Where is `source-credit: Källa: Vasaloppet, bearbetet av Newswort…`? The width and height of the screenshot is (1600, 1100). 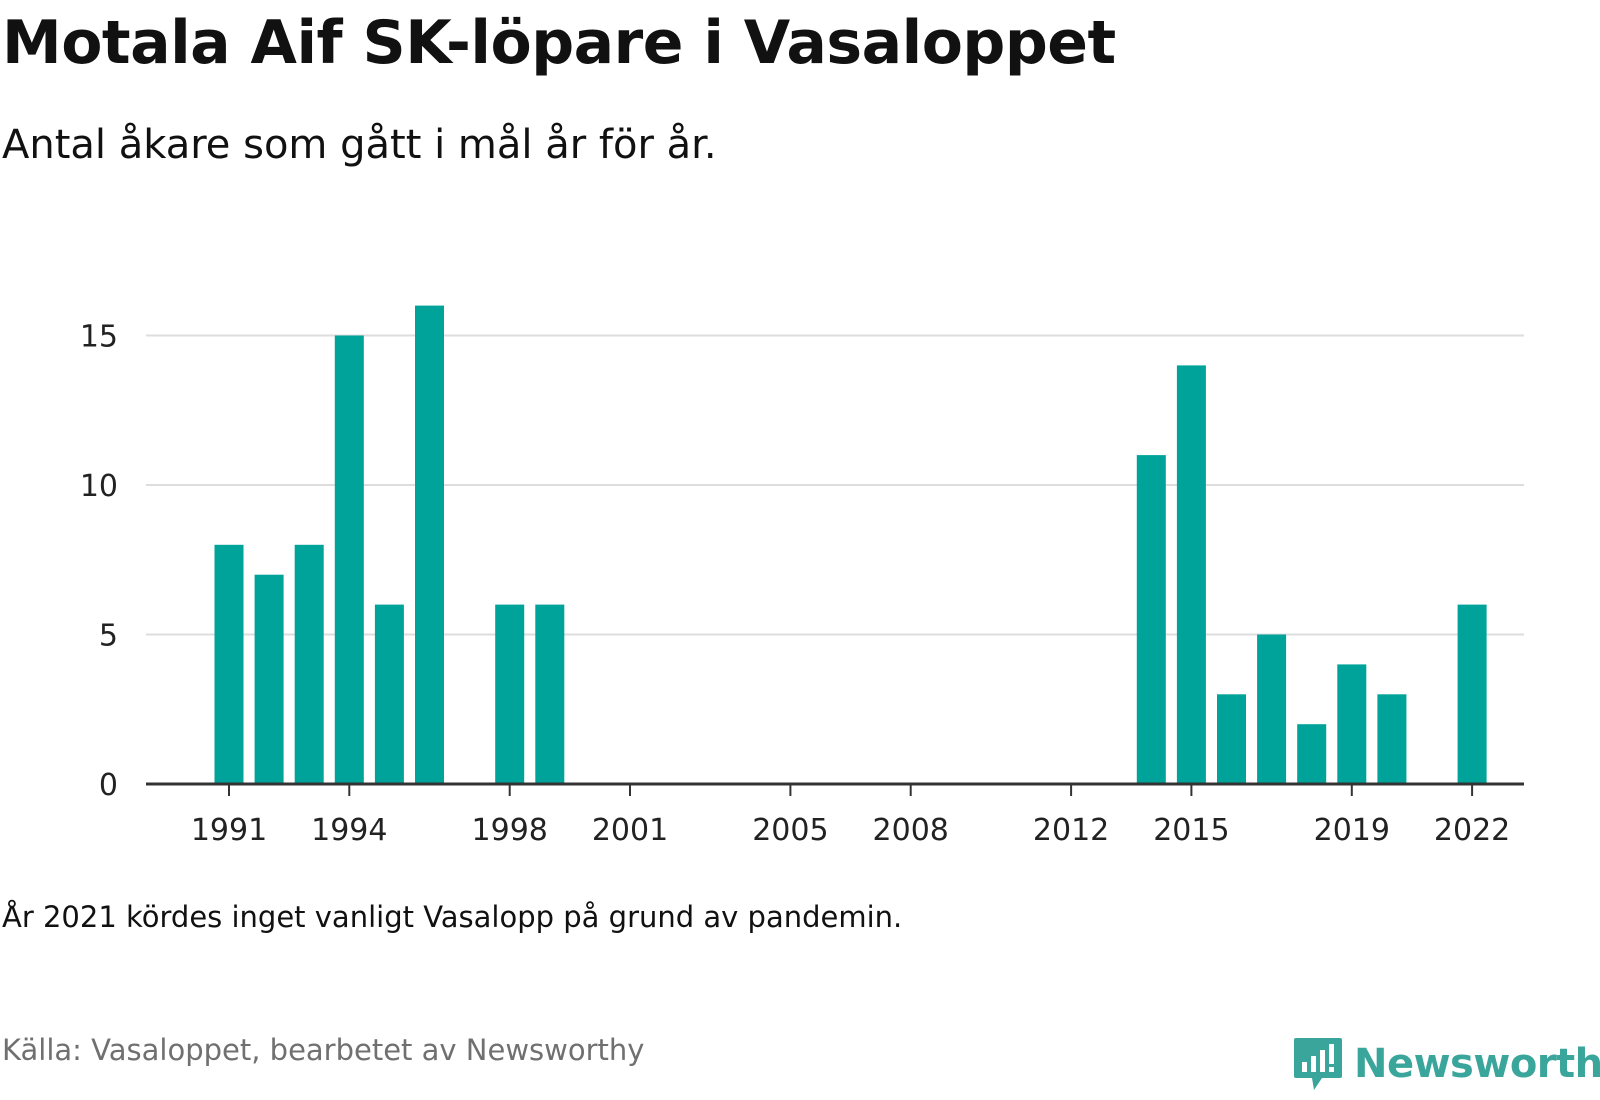
source-credit: Källa: Vasaloppet, bearbetet av Newswort… is located at coordinates (323, 1050).